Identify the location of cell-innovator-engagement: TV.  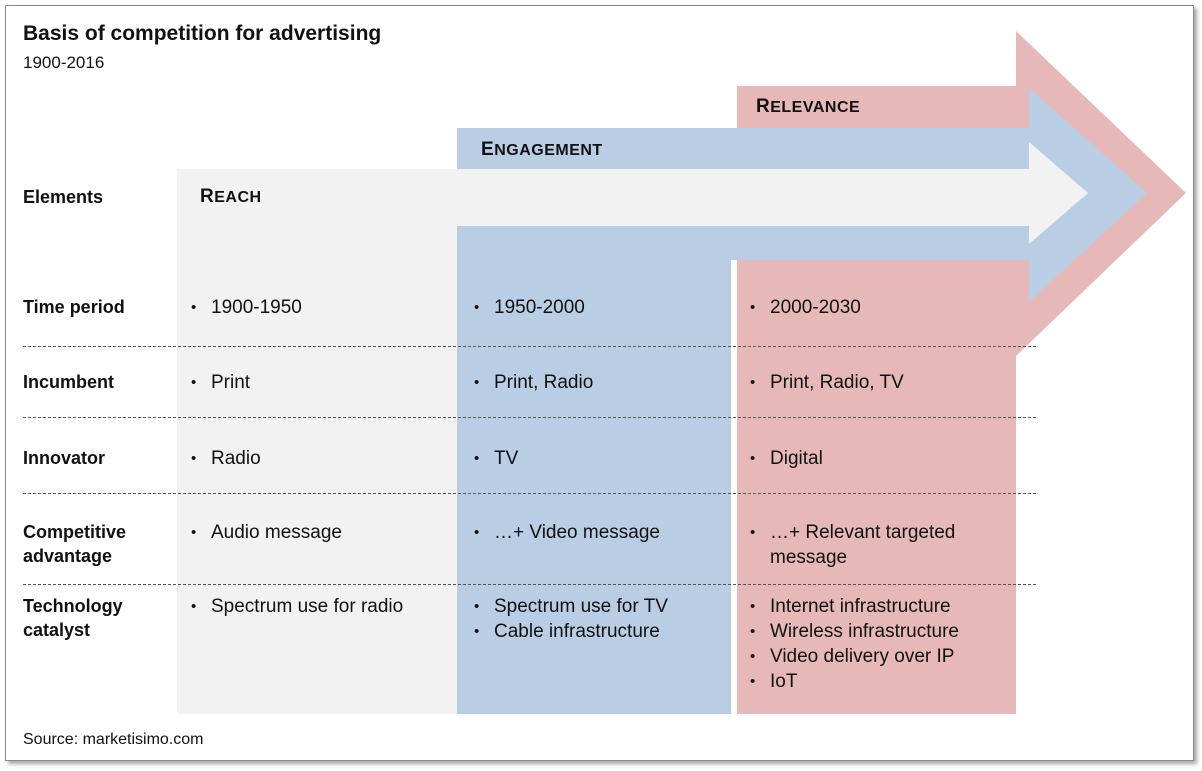
(597, 458).